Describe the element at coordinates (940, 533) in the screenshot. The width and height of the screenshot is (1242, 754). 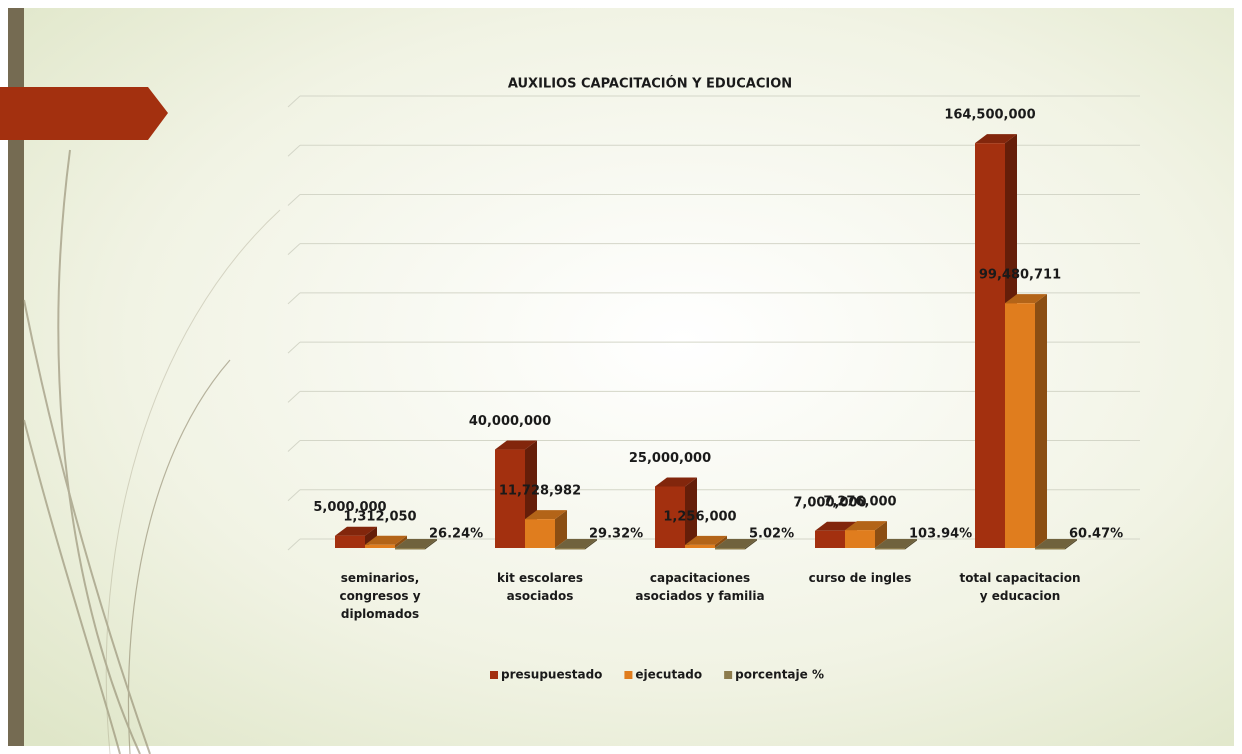
I see `data-label: 103.94%` at that location.